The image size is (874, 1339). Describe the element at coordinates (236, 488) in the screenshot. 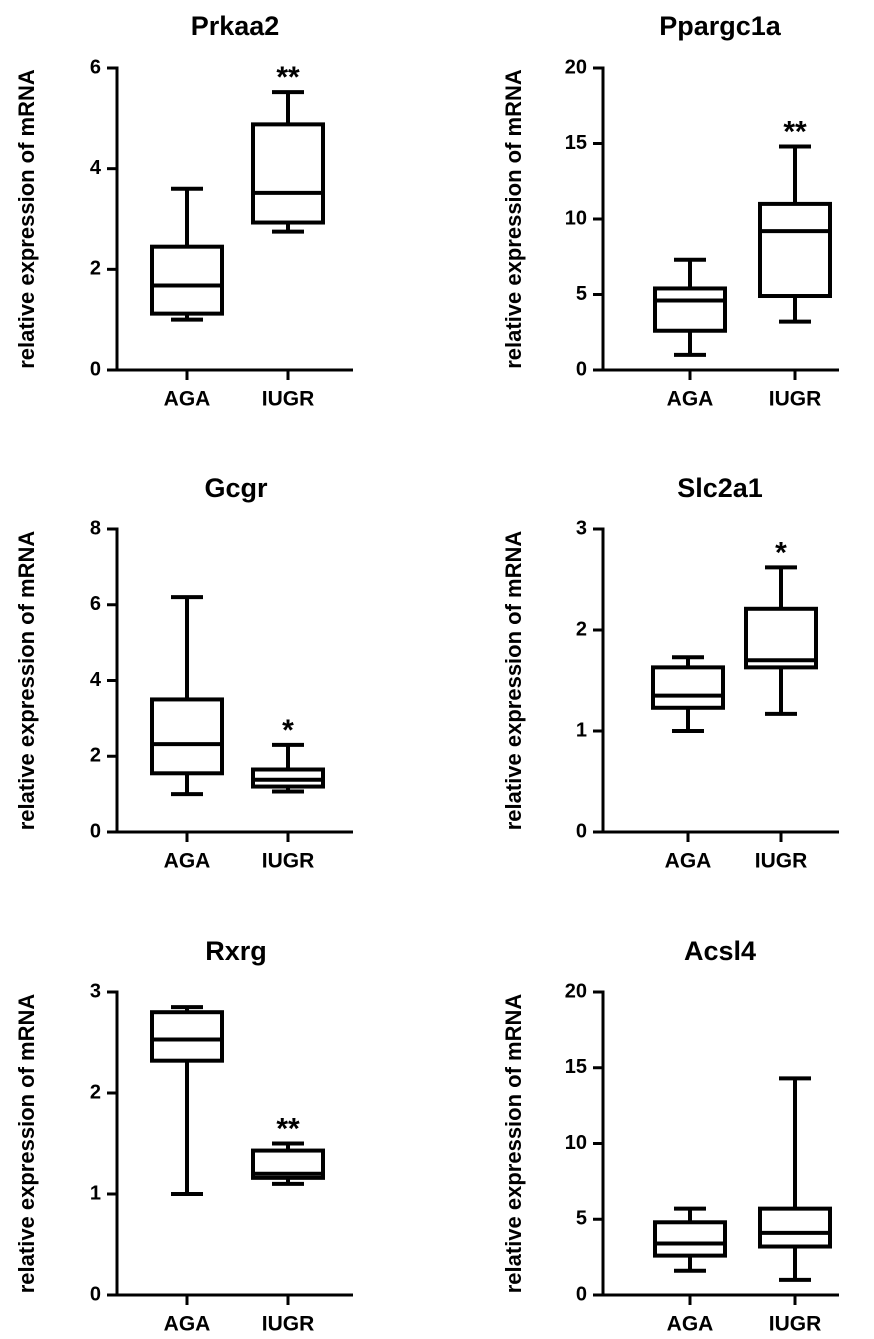

I see `panel-title: Gcgr` at that location.